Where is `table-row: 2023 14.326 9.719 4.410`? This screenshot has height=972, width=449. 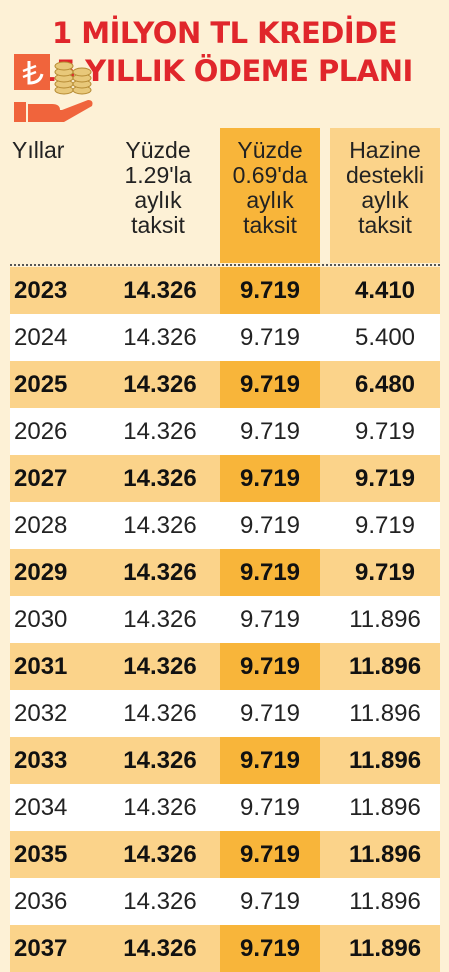
table-row: 2023 14.326 9.719 4.410 is located at coordinates (225, 290).